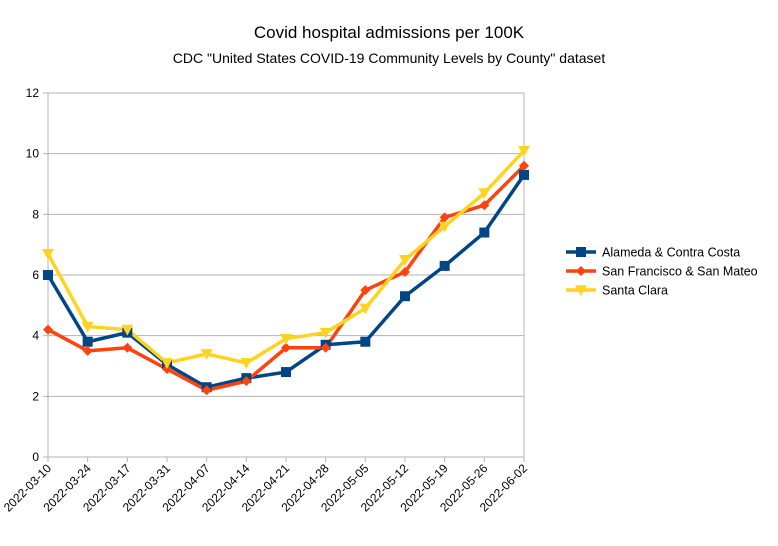 The height and width of the screenshot is (546, 778). I want to click on legend-label: San Francisco & San Mateo, so click(680, 272).